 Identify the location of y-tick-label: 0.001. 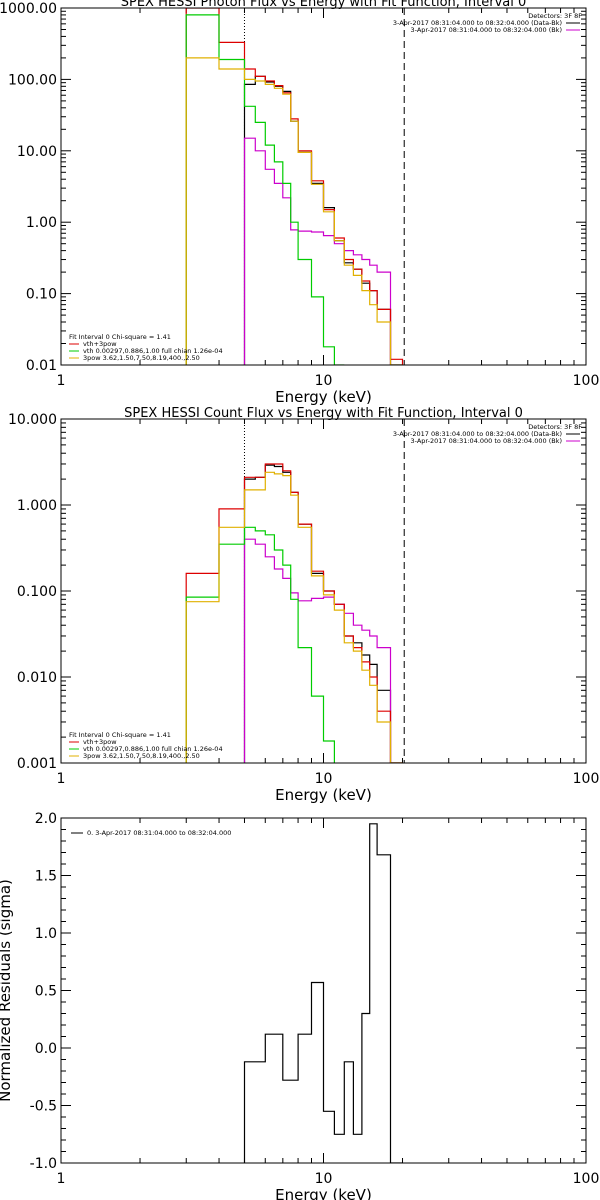
(37, 764).